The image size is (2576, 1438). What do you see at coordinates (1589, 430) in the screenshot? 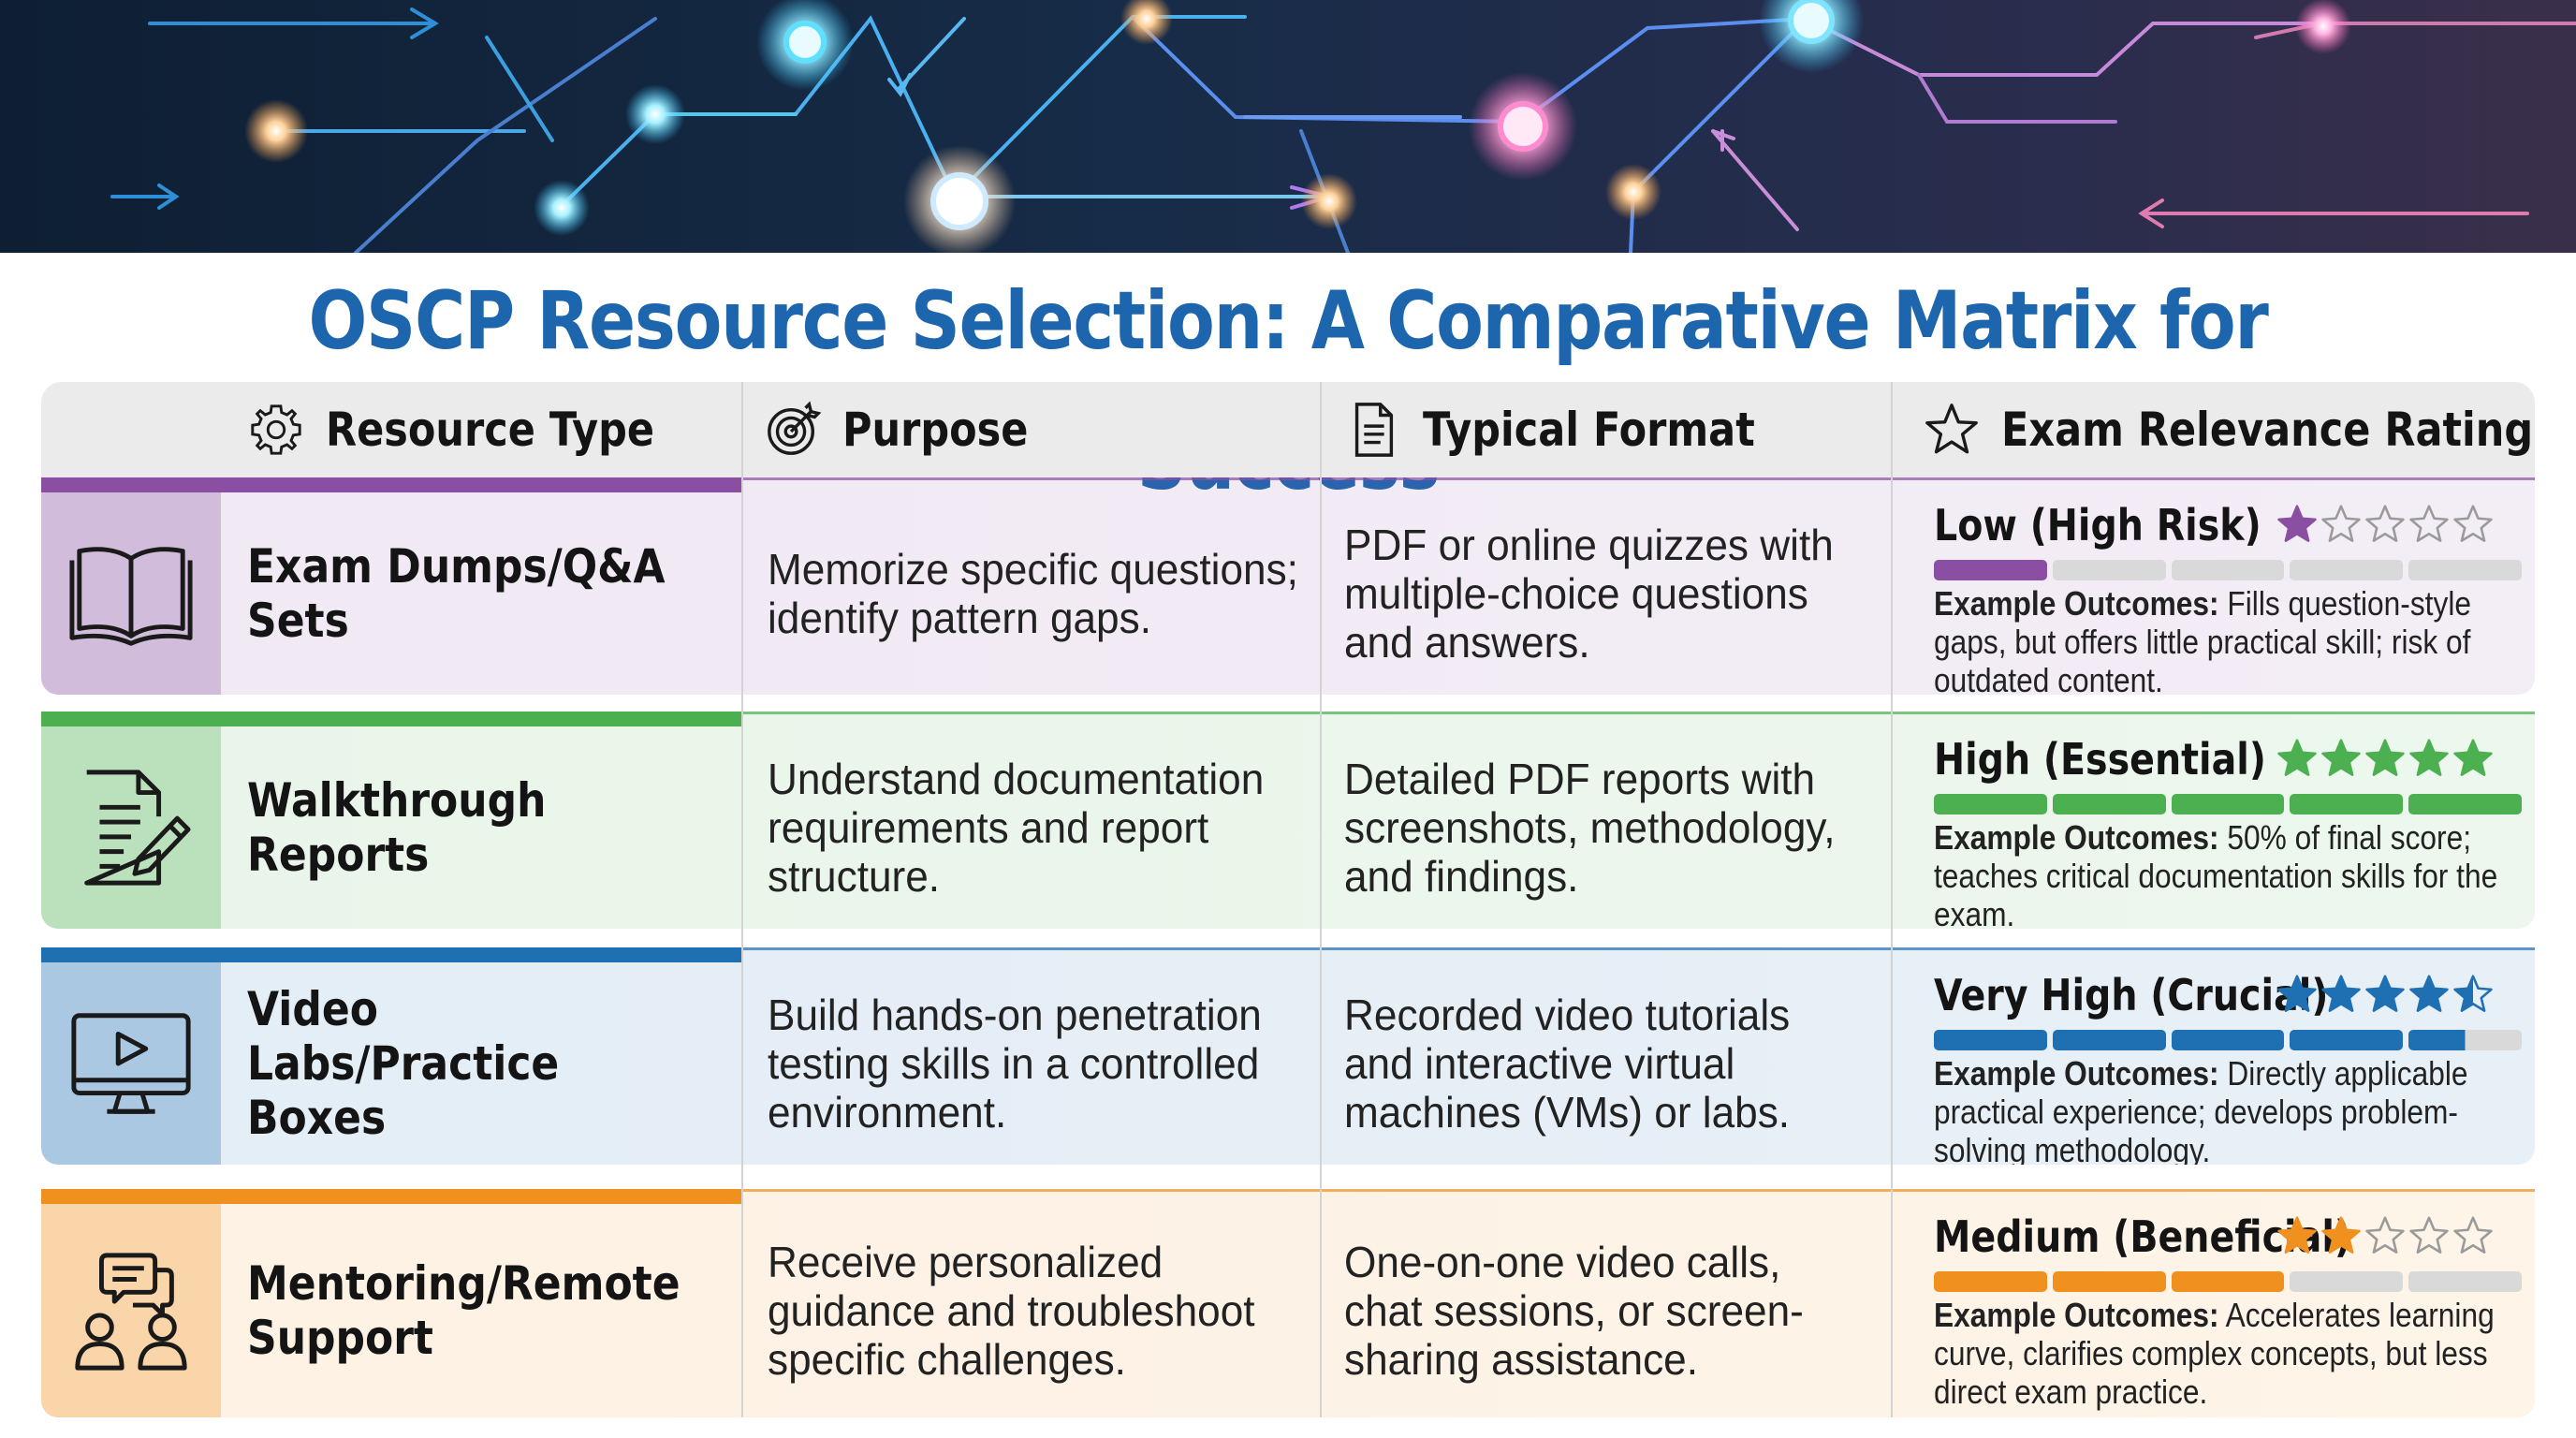
I see `column-header-label: Typical Format` at bounding box center [1589, 430].